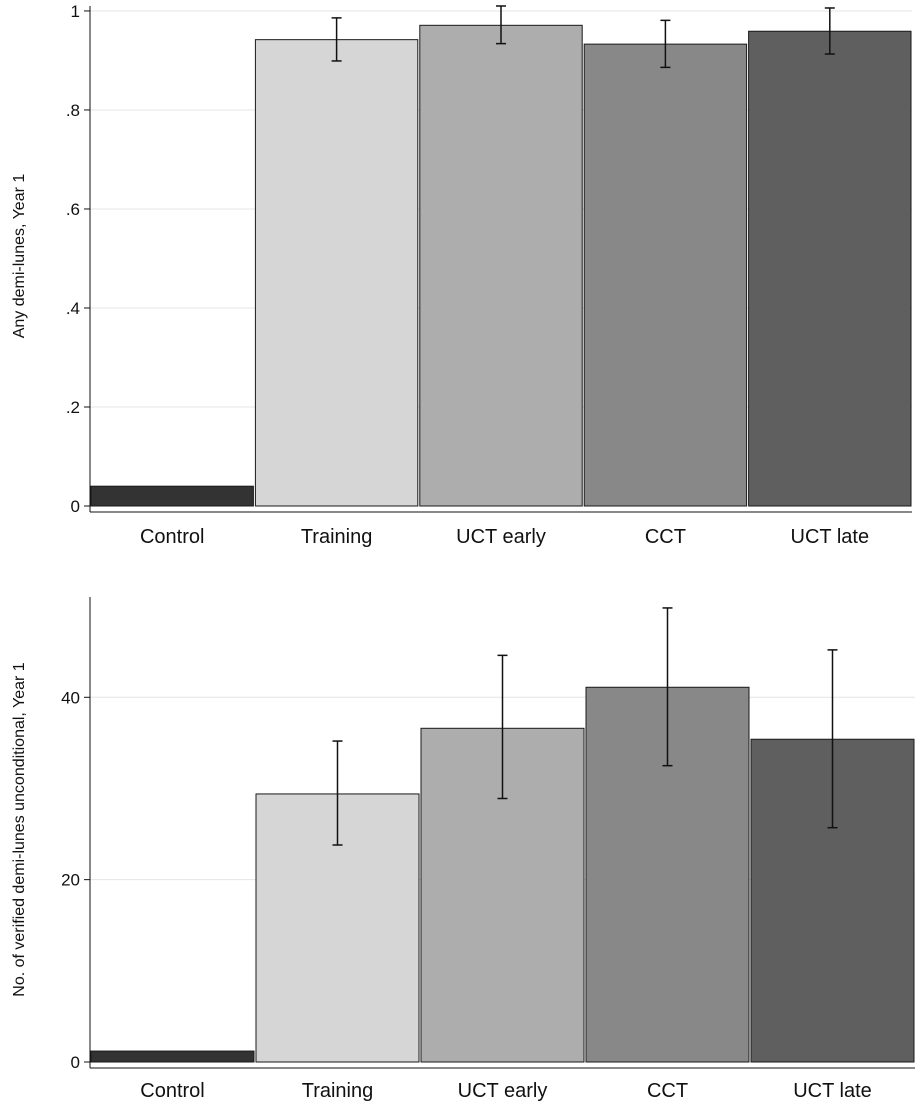  I want to click on bar-uct-late, so click(830, 268).